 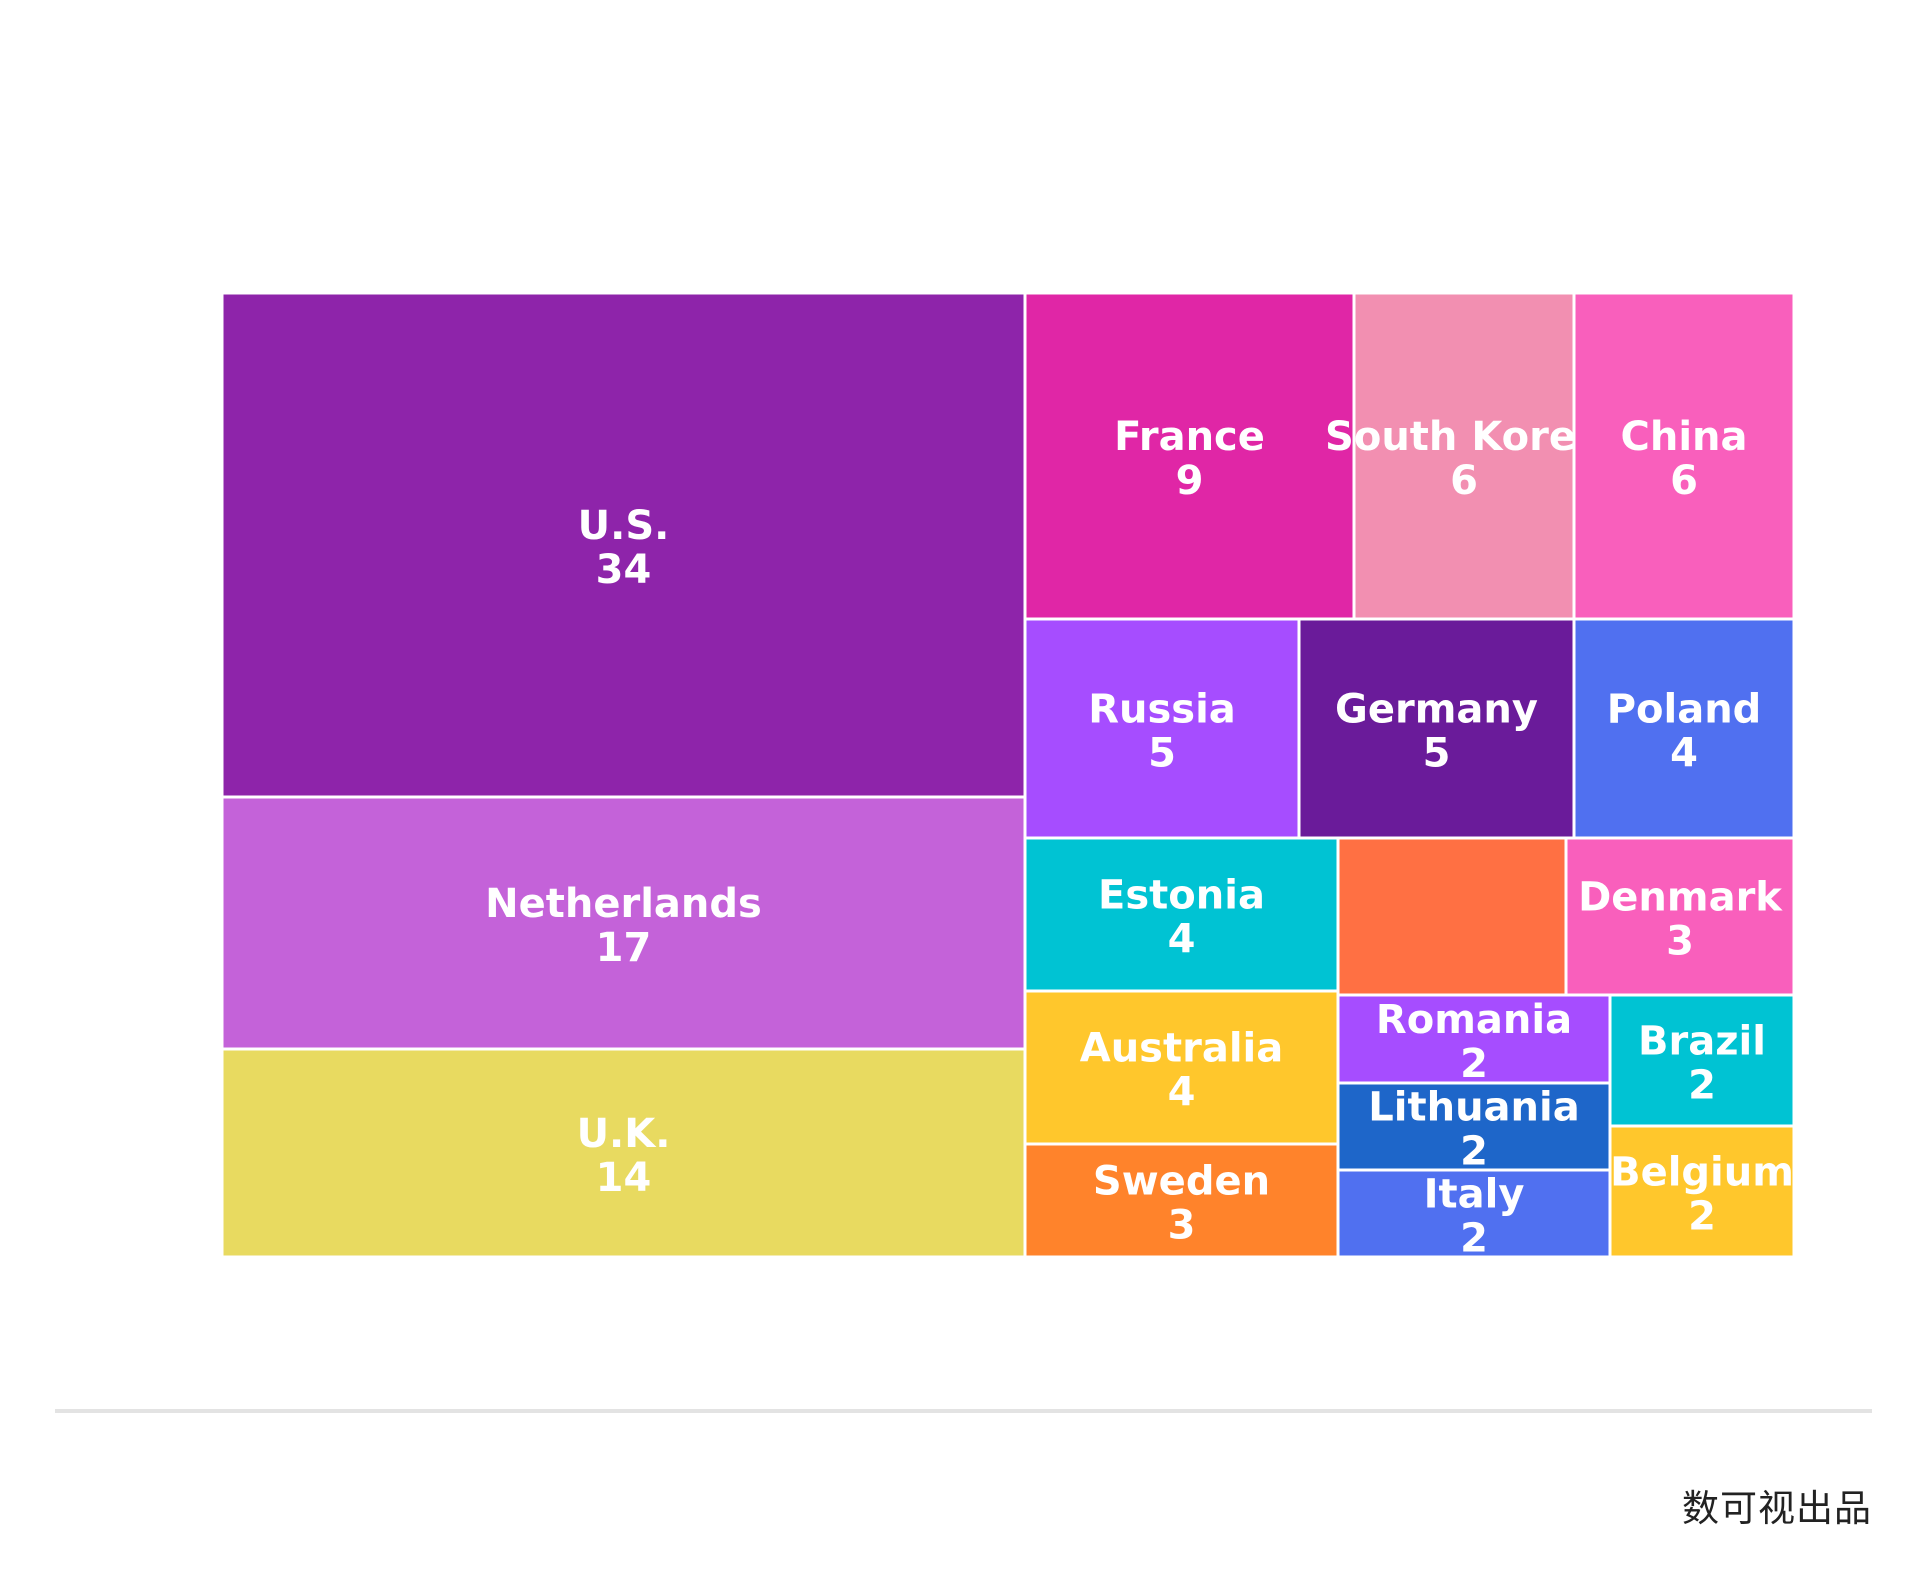 I want to click on treemap-rect-romania, so click(x=1474, y=1039).